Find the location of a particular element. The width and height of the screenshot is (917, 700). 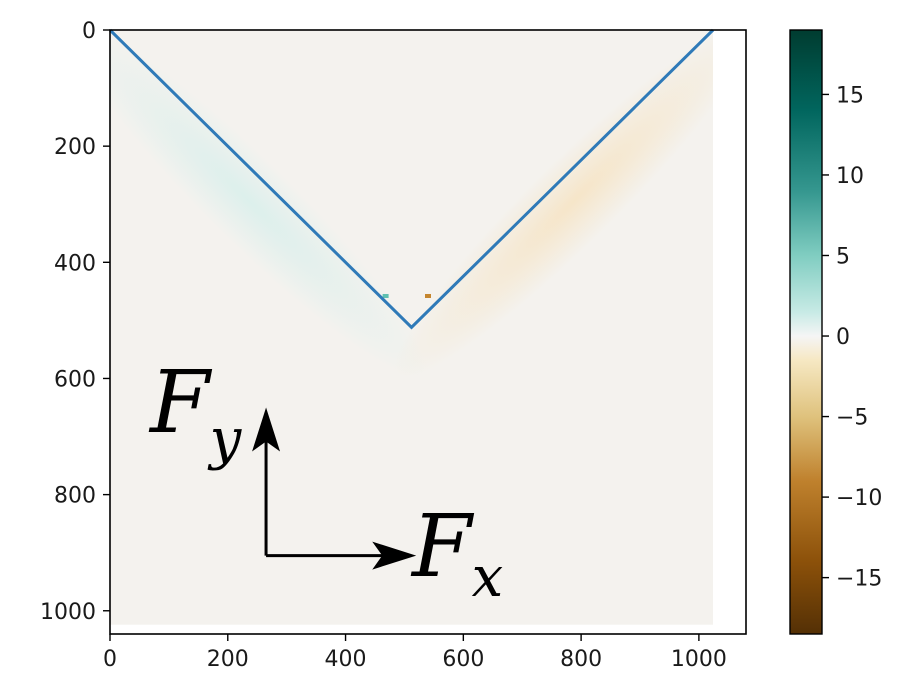

y-tick-label: 800 is located at coordinates (75, 496).